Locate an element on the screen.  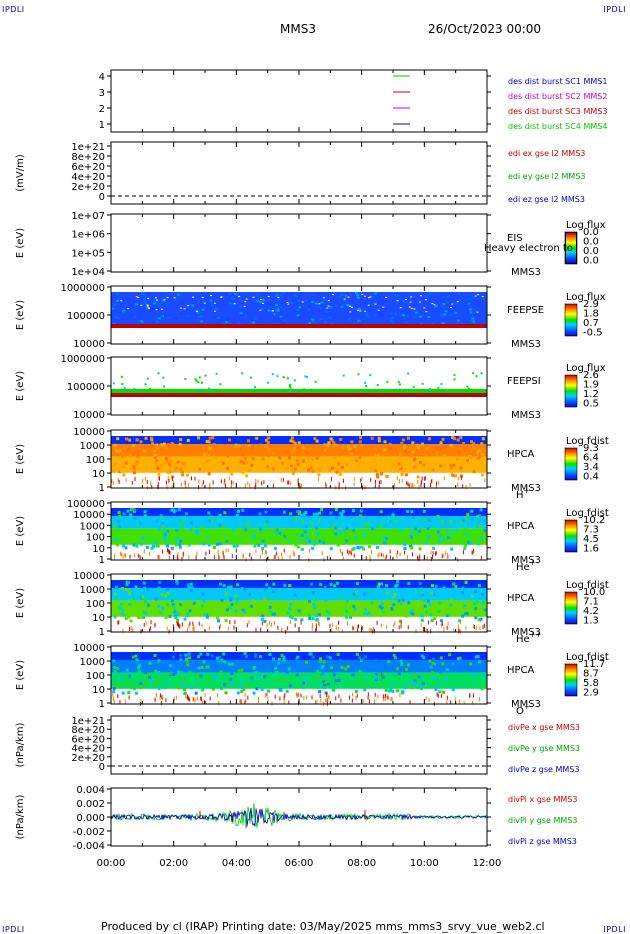
colorbar-tick-label: 5.8 is located at coordinates (591, 683).